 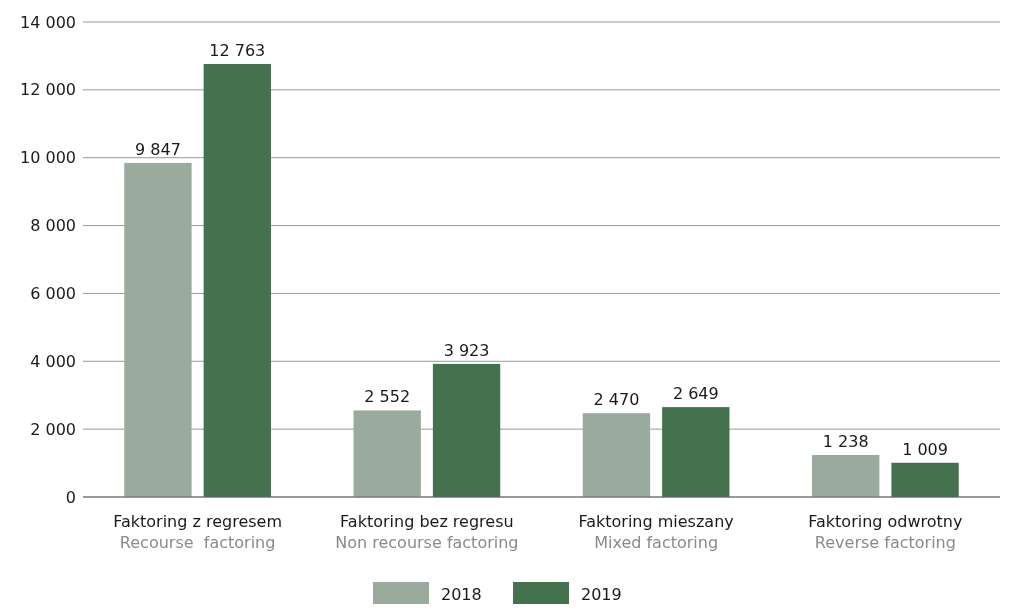 What do you see at coordinates (461, 594) in the screenshot?
I see `legend-label: 2018` at bounding box center [461, 594].